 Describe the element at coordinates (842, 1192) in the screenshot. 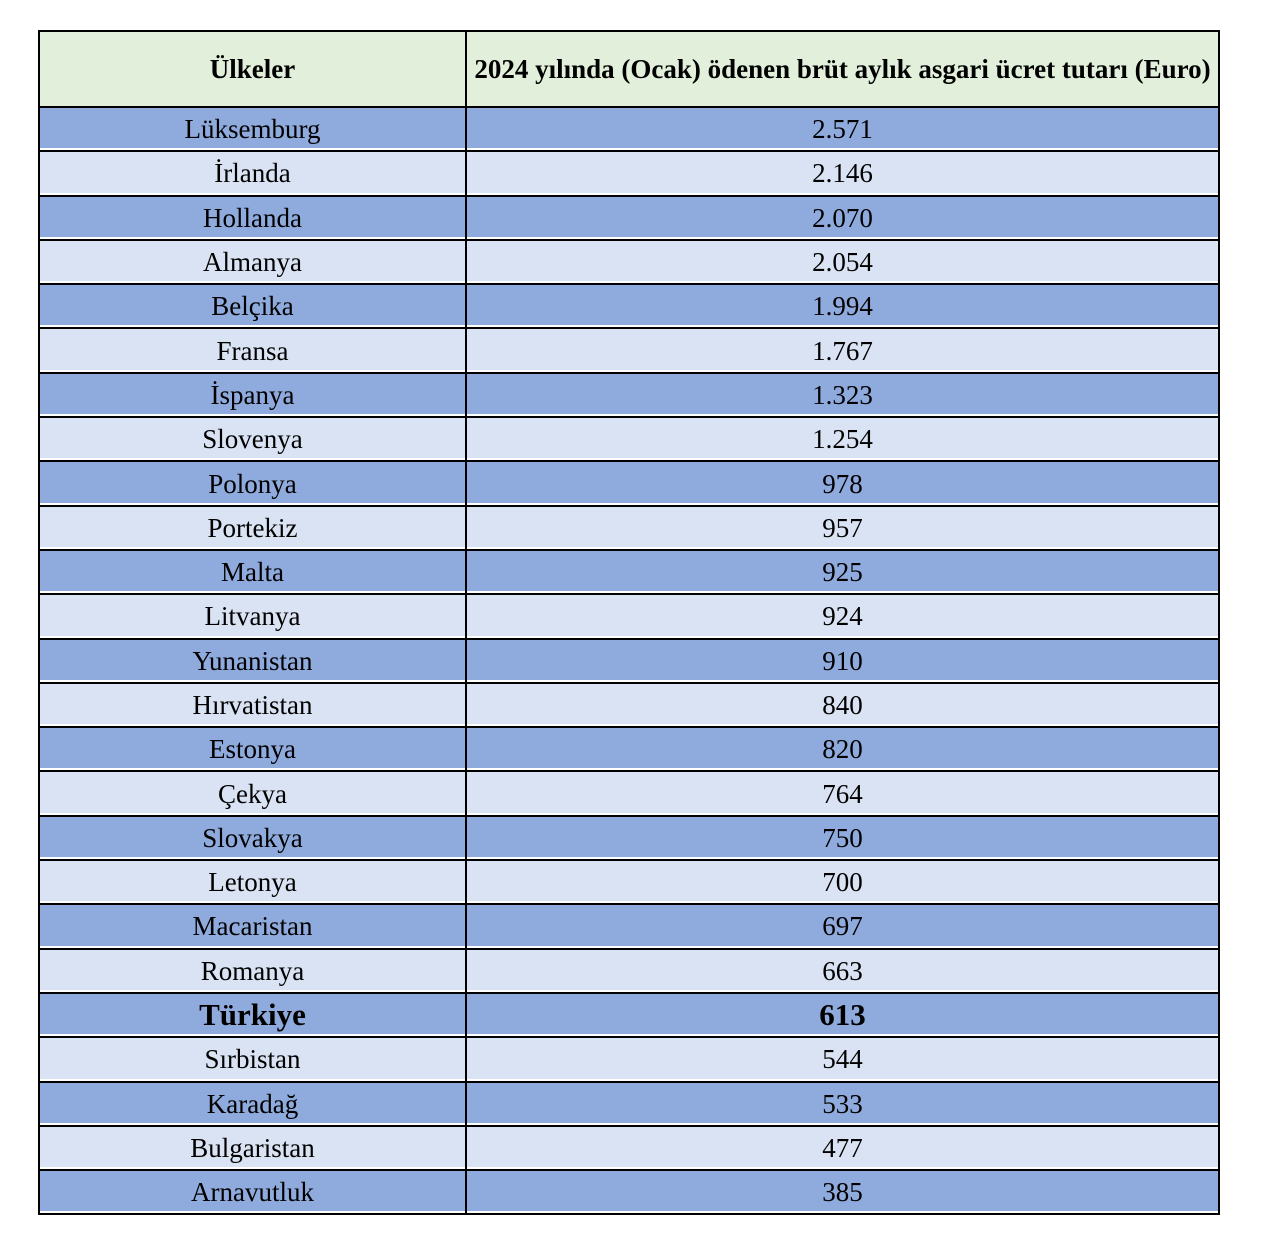

I see `wage-cell: 385` at that location.